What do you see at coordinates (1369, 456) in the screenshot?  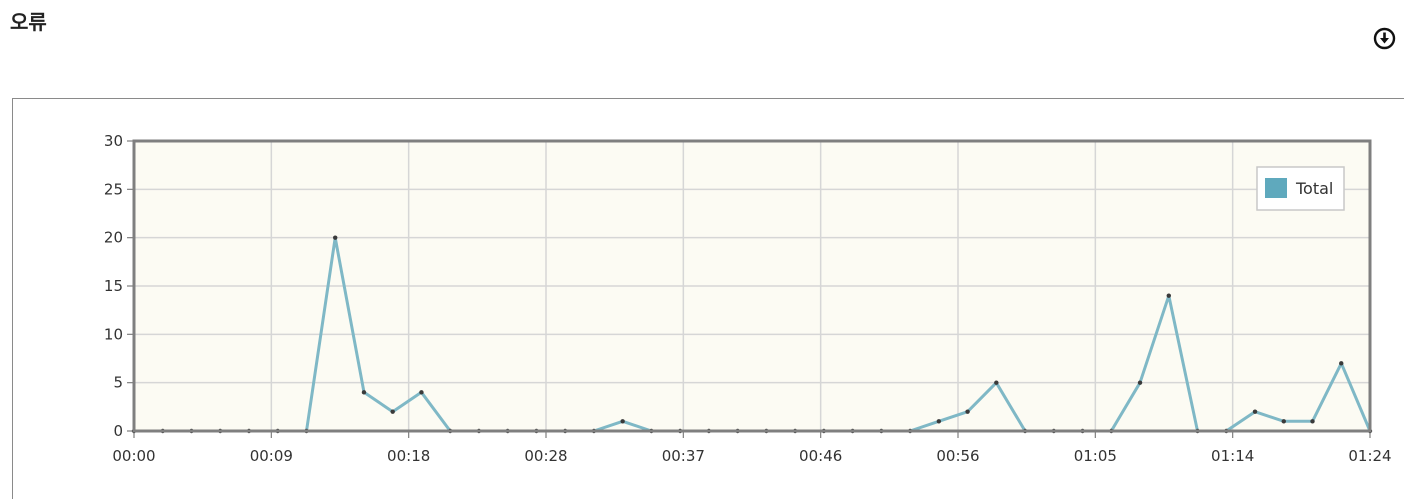 I see `x-tick-label: 01:24` at bounding box center [1369, 456].